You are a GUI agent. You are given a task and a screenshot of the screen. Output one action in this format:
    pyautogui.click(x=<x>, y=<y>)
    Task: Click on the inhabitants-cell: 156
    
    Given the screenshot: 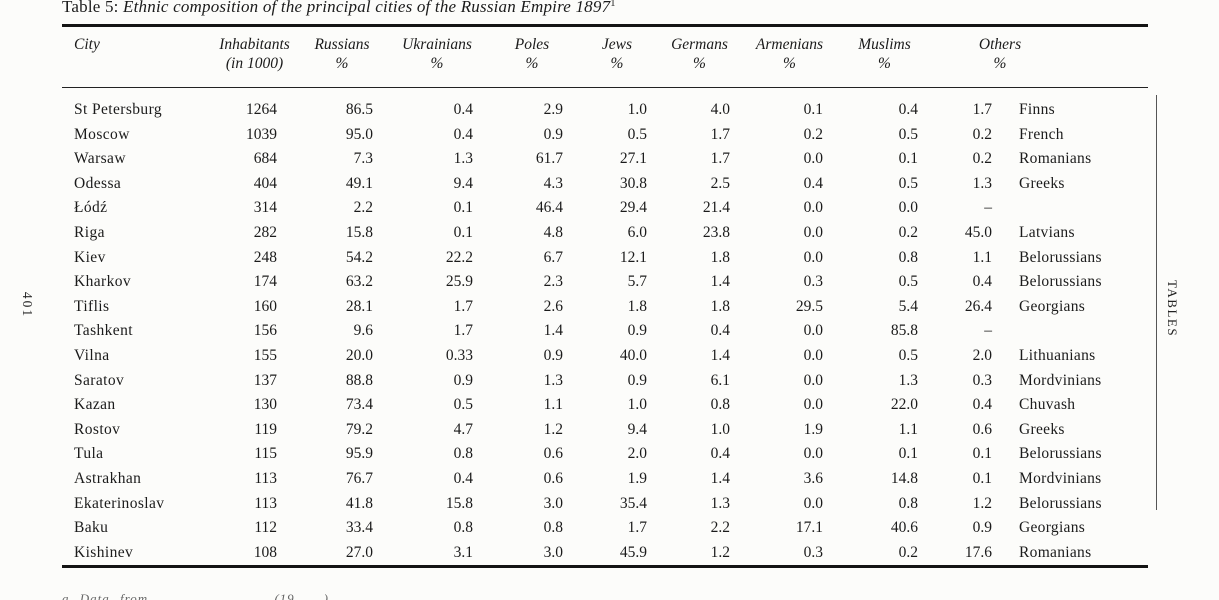 What is the action you would take?
    pyautogui.click(x=265, y=331)
    